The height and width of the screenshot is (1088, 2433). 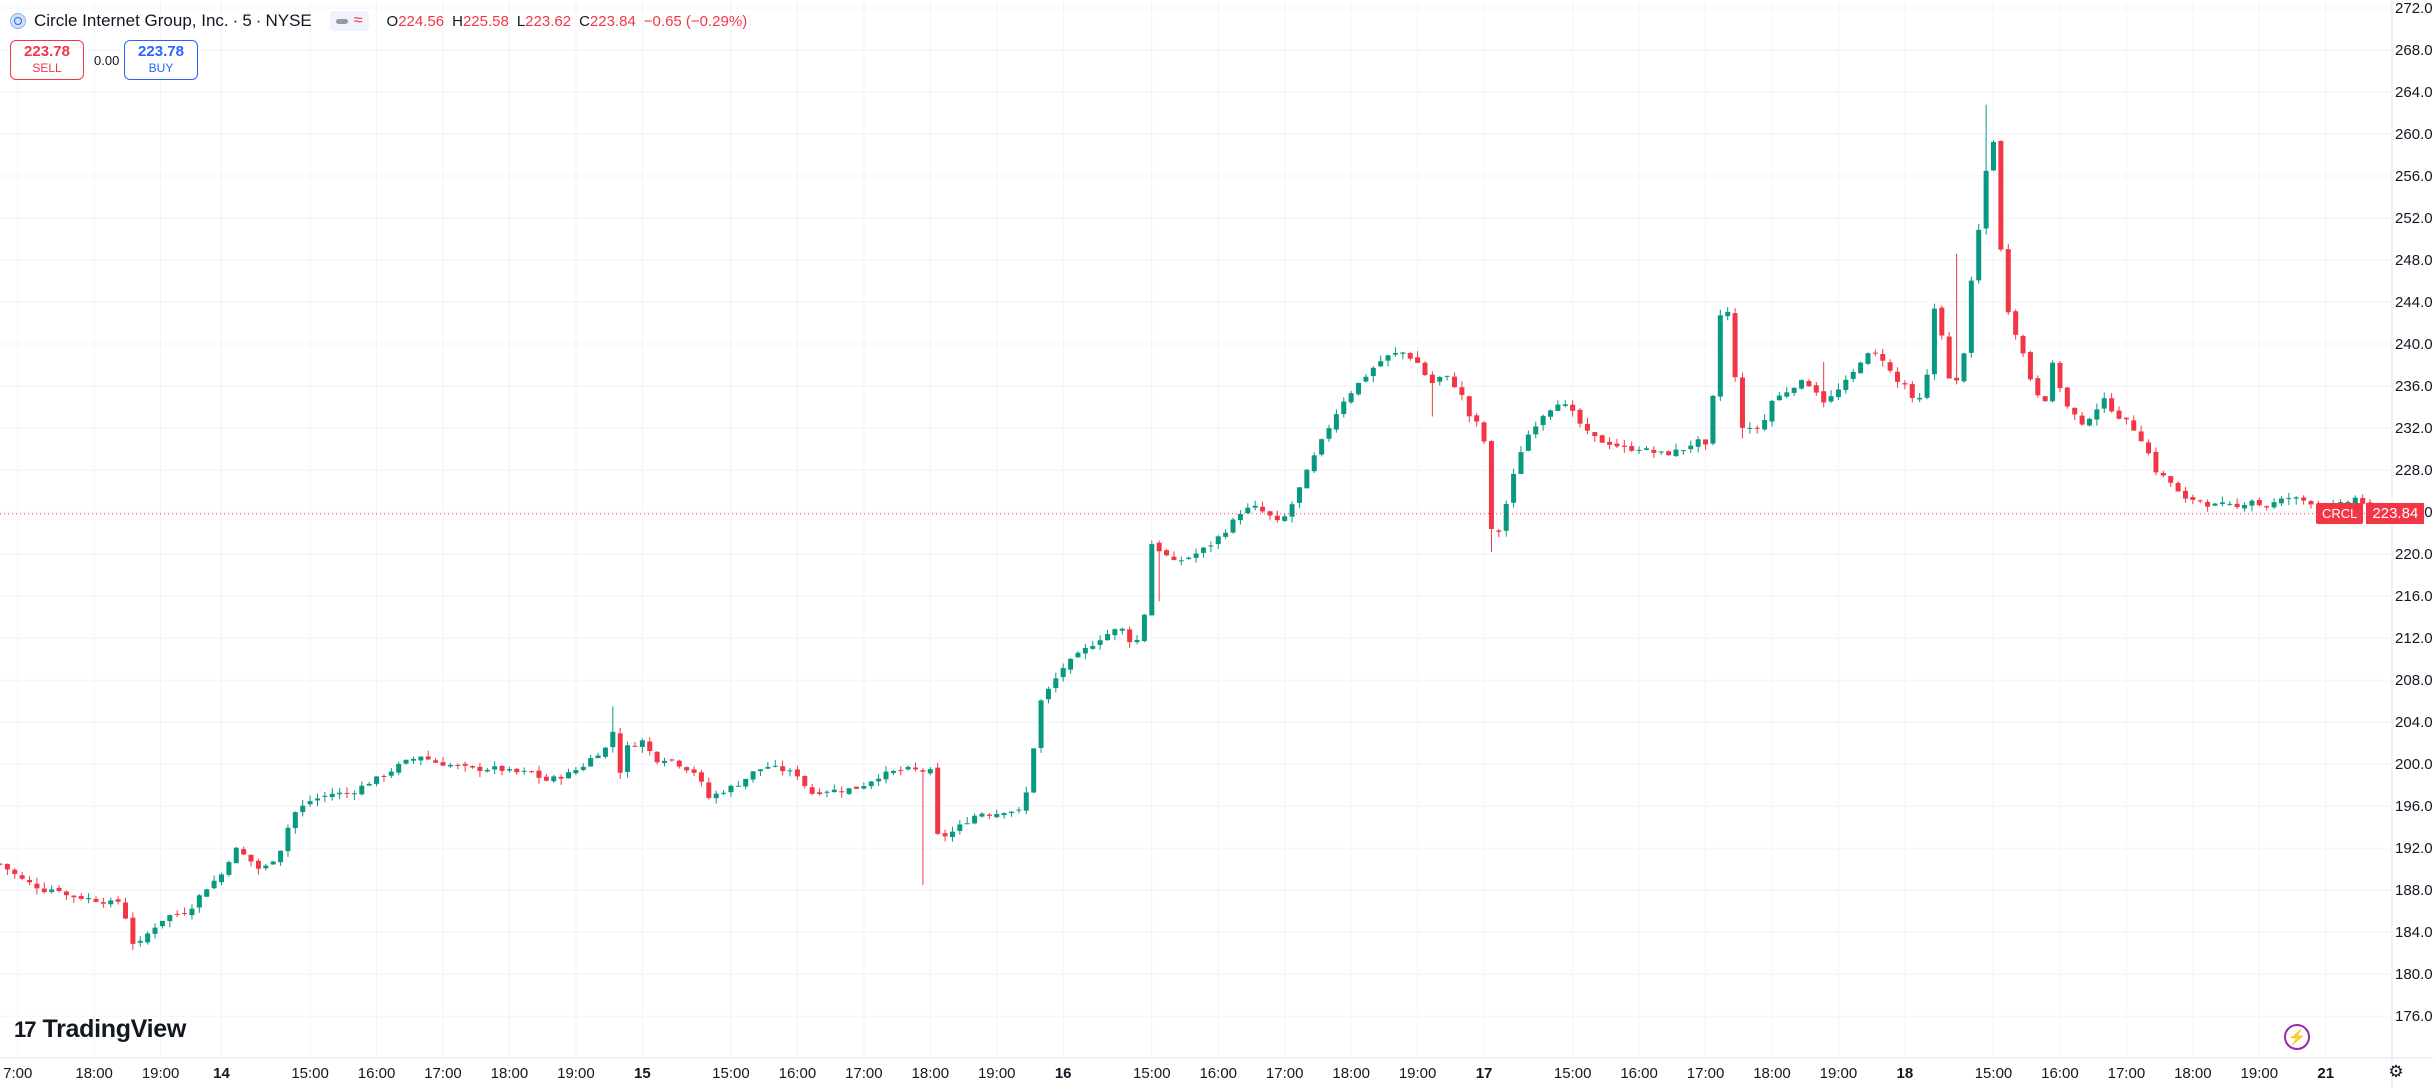 I want to click on sell-button: 223.78 SELL, so click(x=47, y=60).